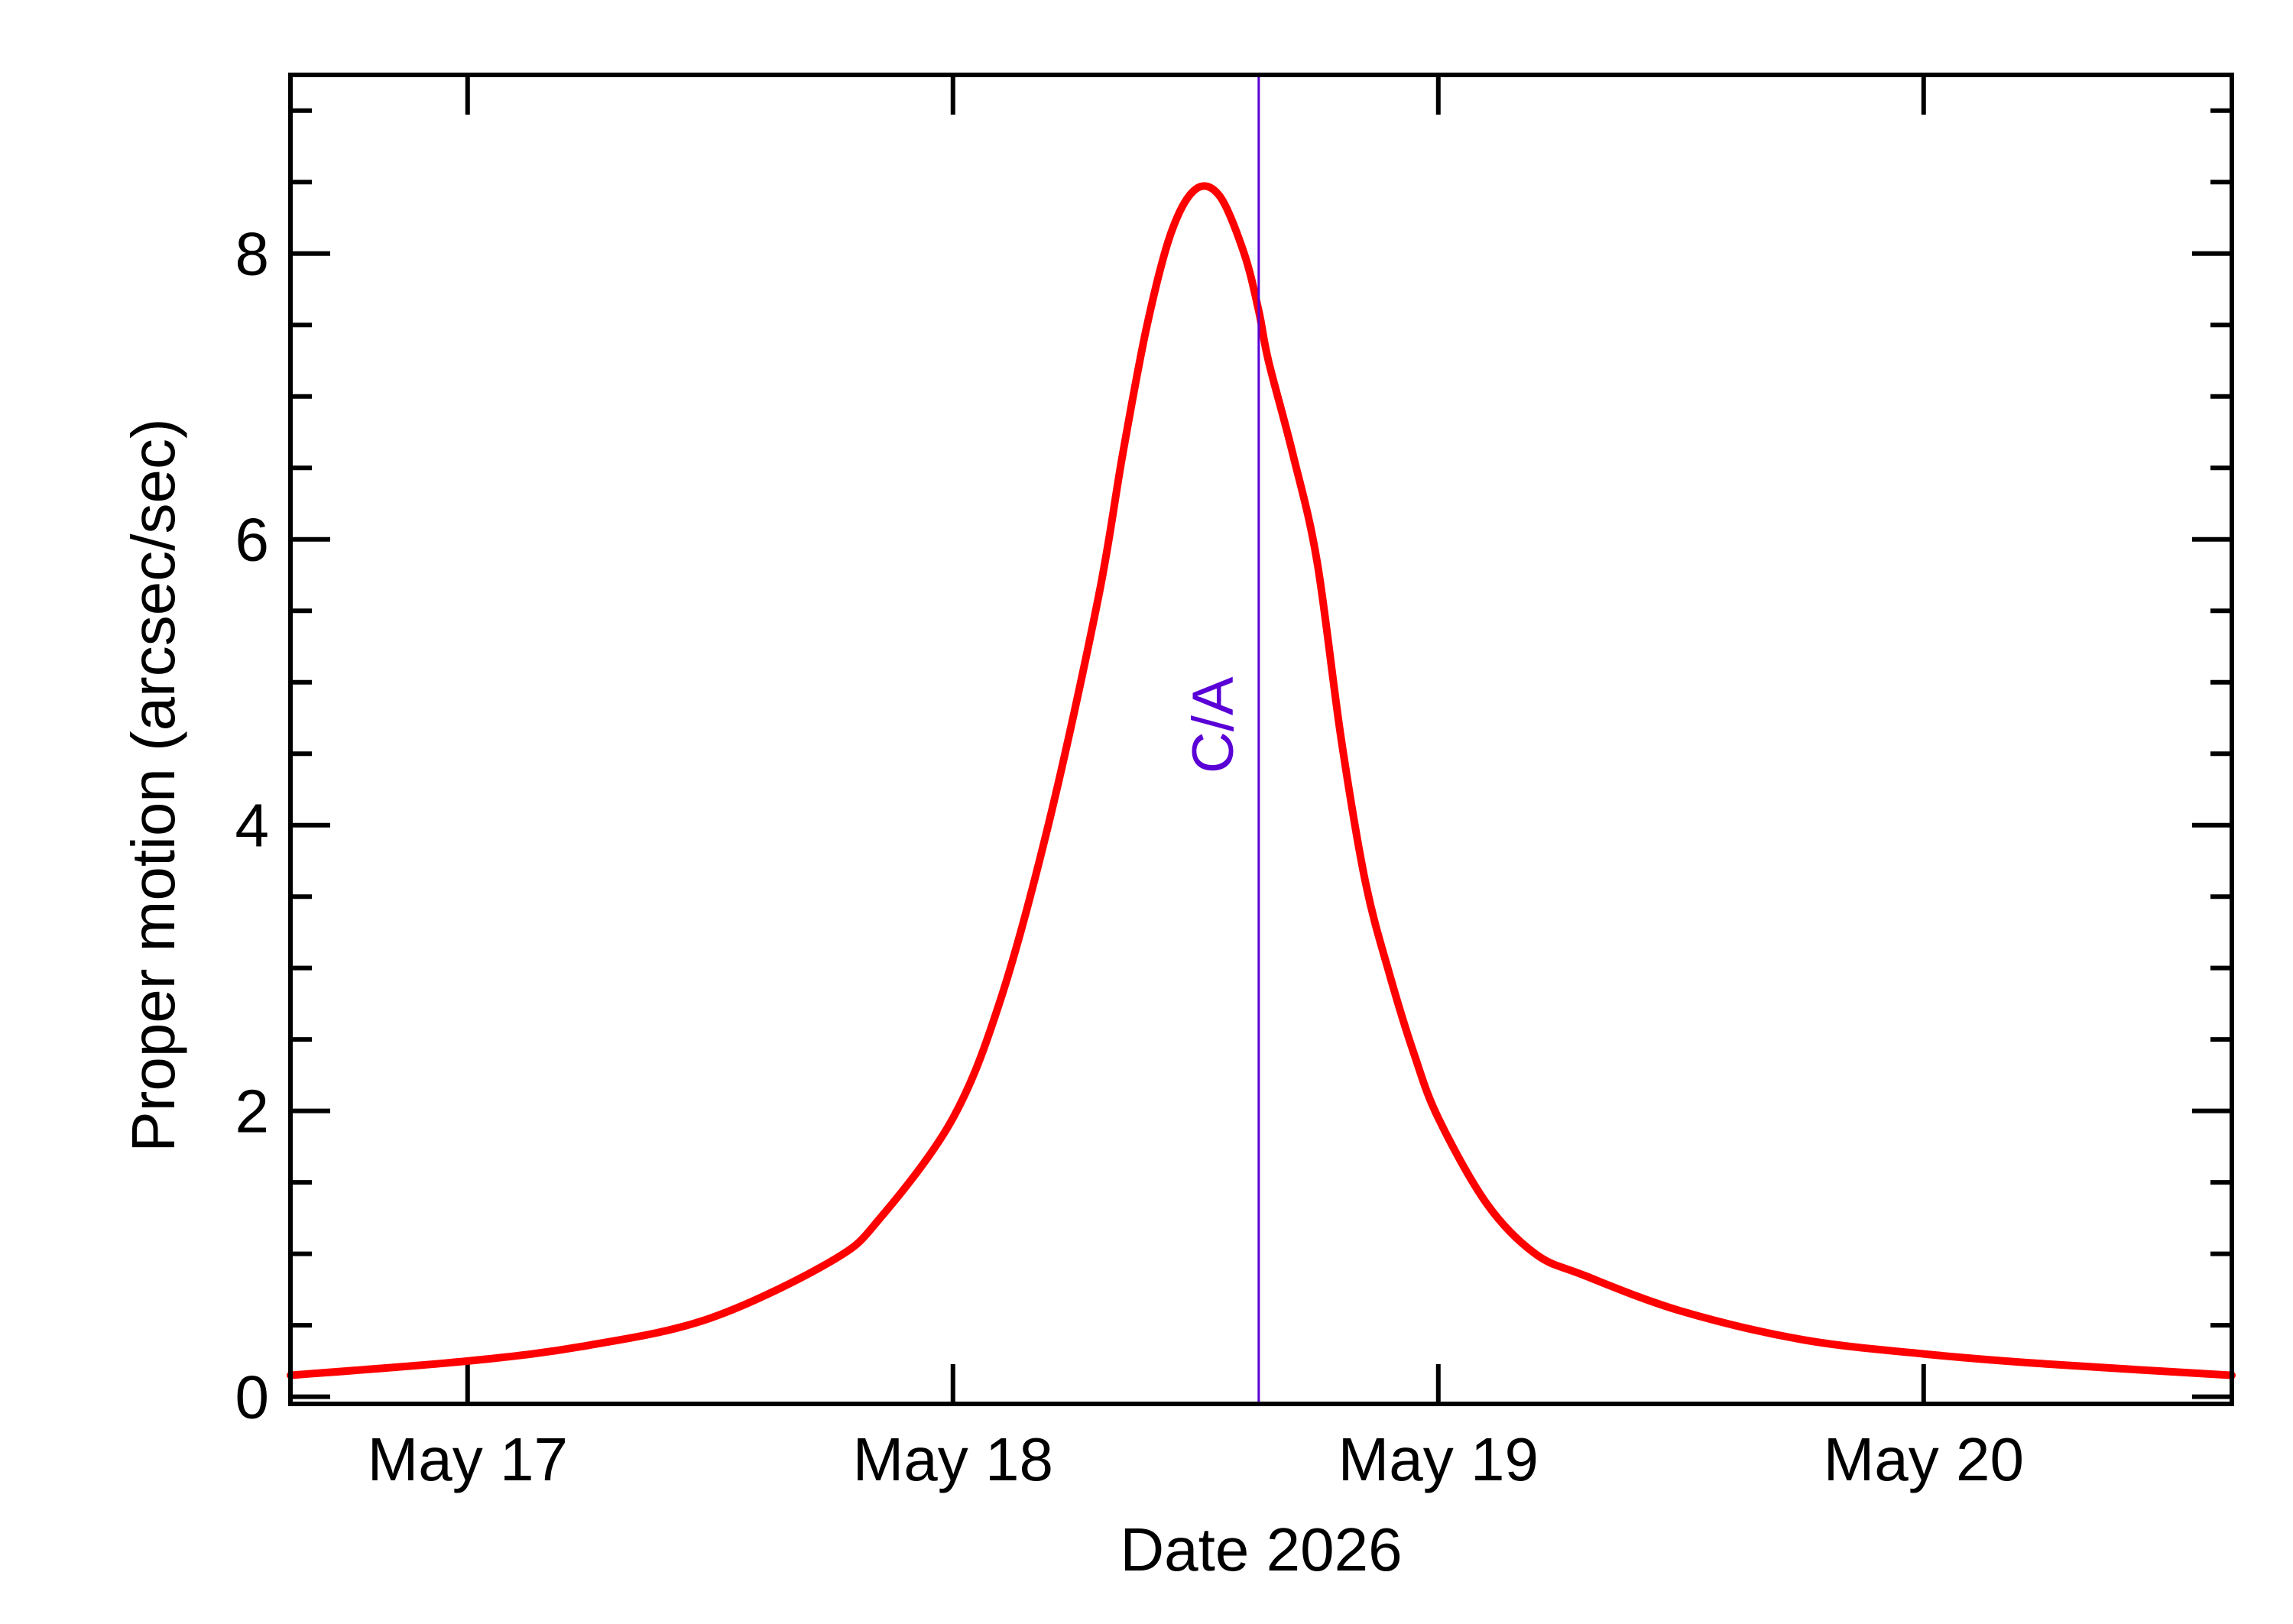 This screenshot has height=1624, width=2293. I want to click on closest-approach-label: C/A, so click(1213, 724).